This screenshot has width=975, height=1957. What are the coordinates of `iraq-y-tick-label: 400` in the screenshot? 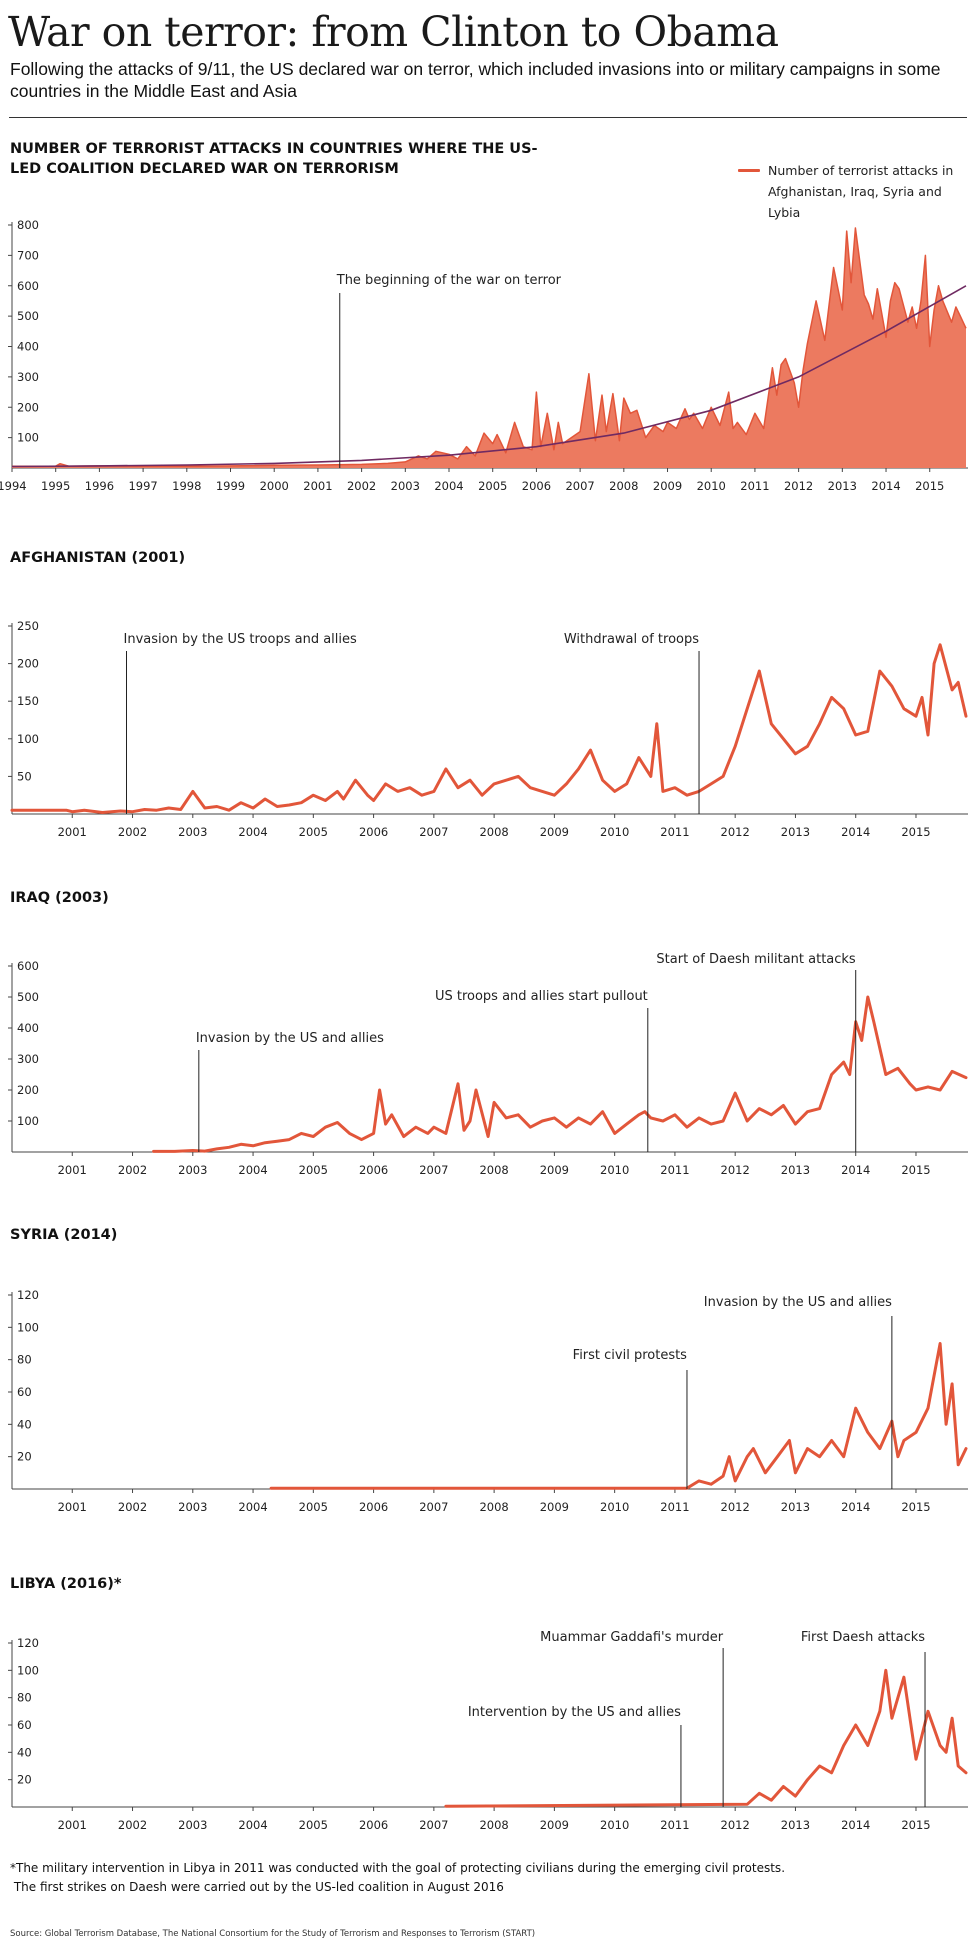 It's located at (28, 1028).